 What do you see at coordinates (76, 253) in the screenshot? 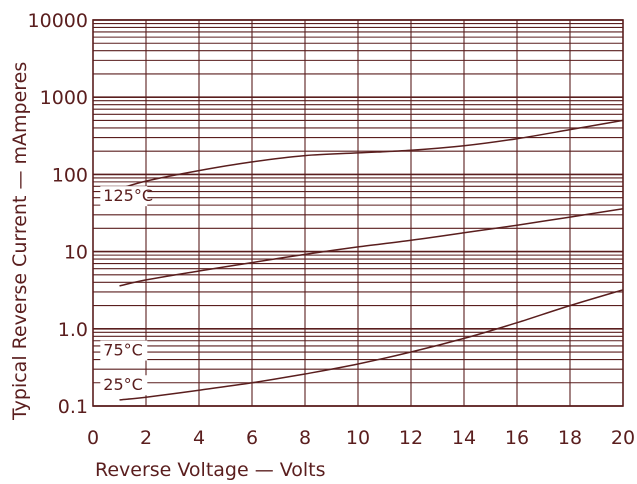
I see `y-tick-label: 10` at bounding box center [76, 253].